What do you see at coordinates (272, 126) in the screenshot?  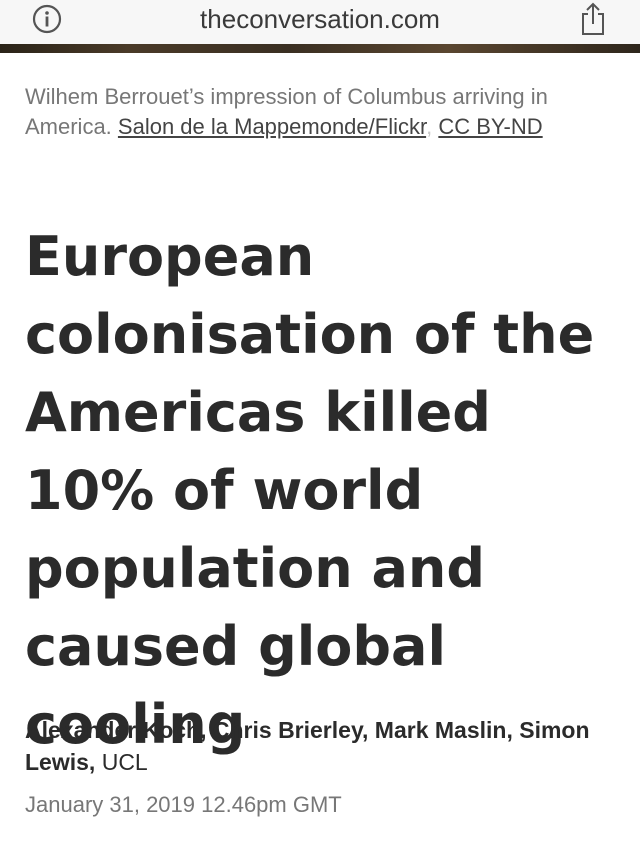 I see `credit-link: Salon de la Mappemonde/Flickr` at bounding box center [272, 126].